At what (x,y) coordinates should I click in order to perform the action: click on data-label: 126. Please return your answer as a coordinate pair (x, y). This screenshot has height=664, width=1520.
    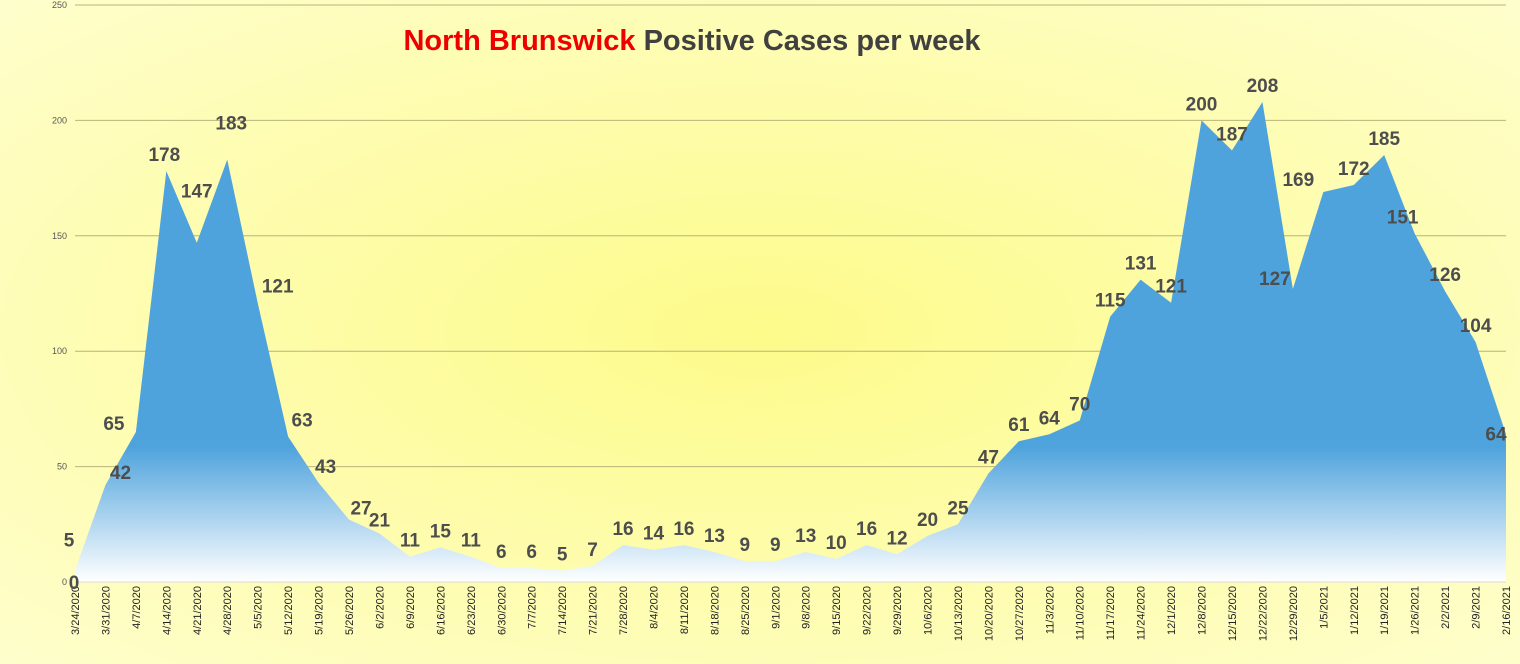
    Looking at the image, I should click on (1445, 275).